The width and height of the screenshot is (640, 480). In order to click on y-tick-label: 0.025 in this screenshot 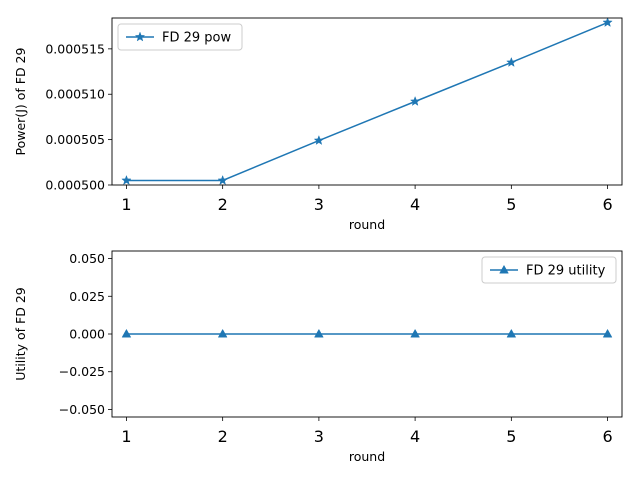, I will do `click(87, 296)`.